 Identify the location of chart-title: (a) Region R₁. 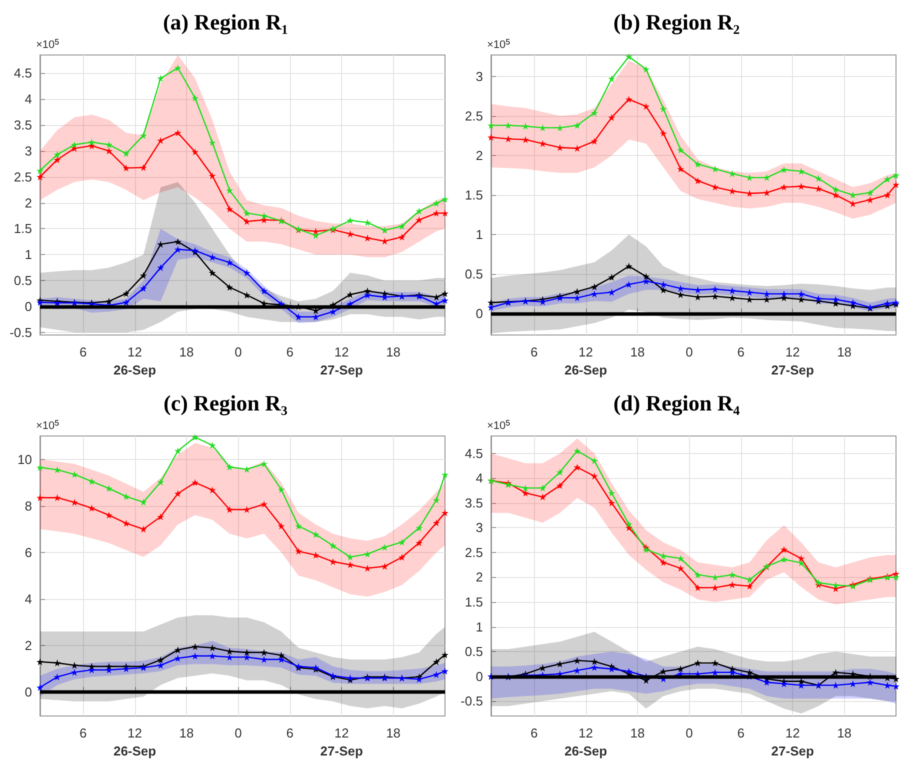
(225, 22).